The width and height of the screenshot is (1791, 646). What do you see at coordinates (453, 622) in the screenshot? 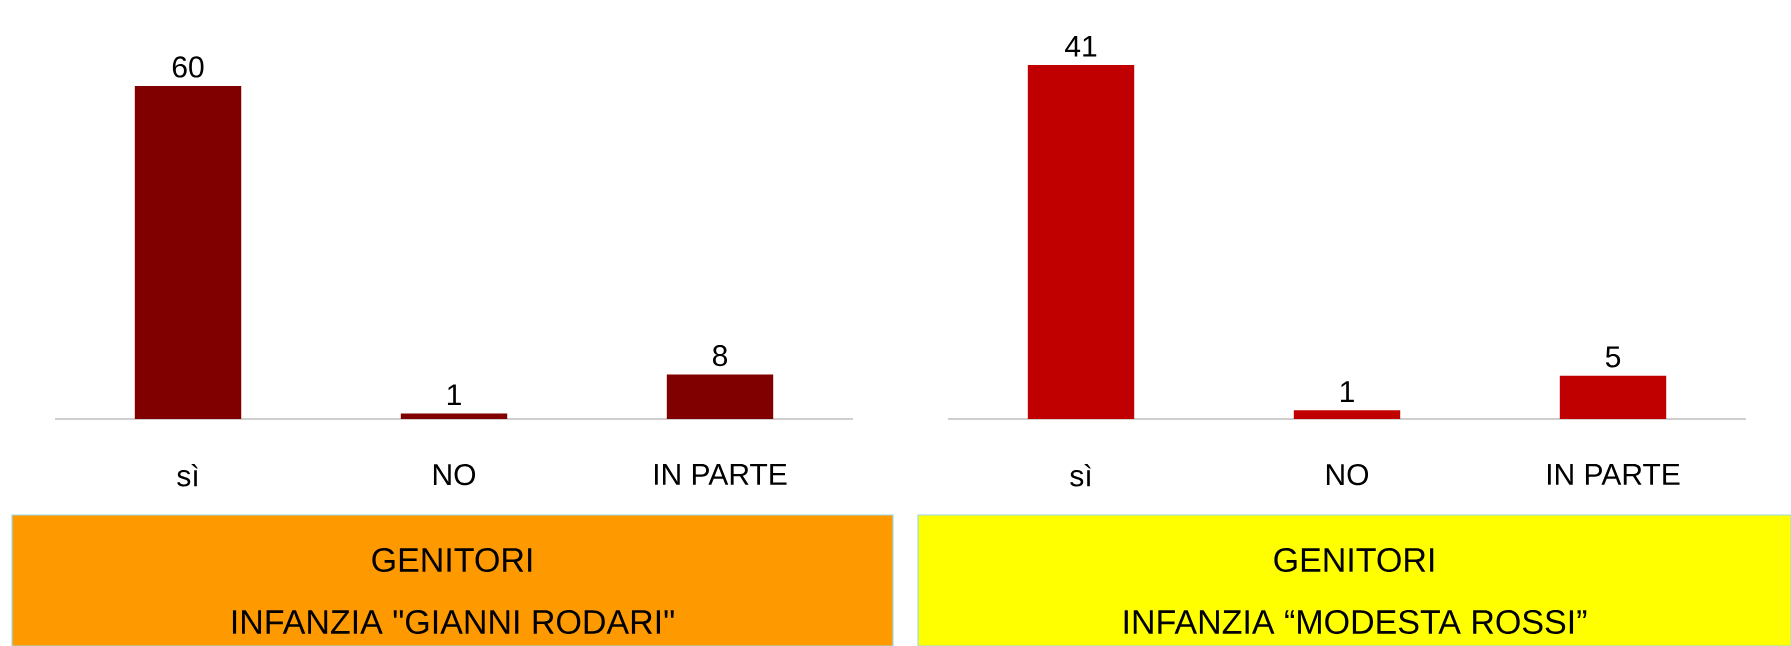
I see `text: INFANZIA "GIANNI RODARI"` at bounding box center [453, 622].